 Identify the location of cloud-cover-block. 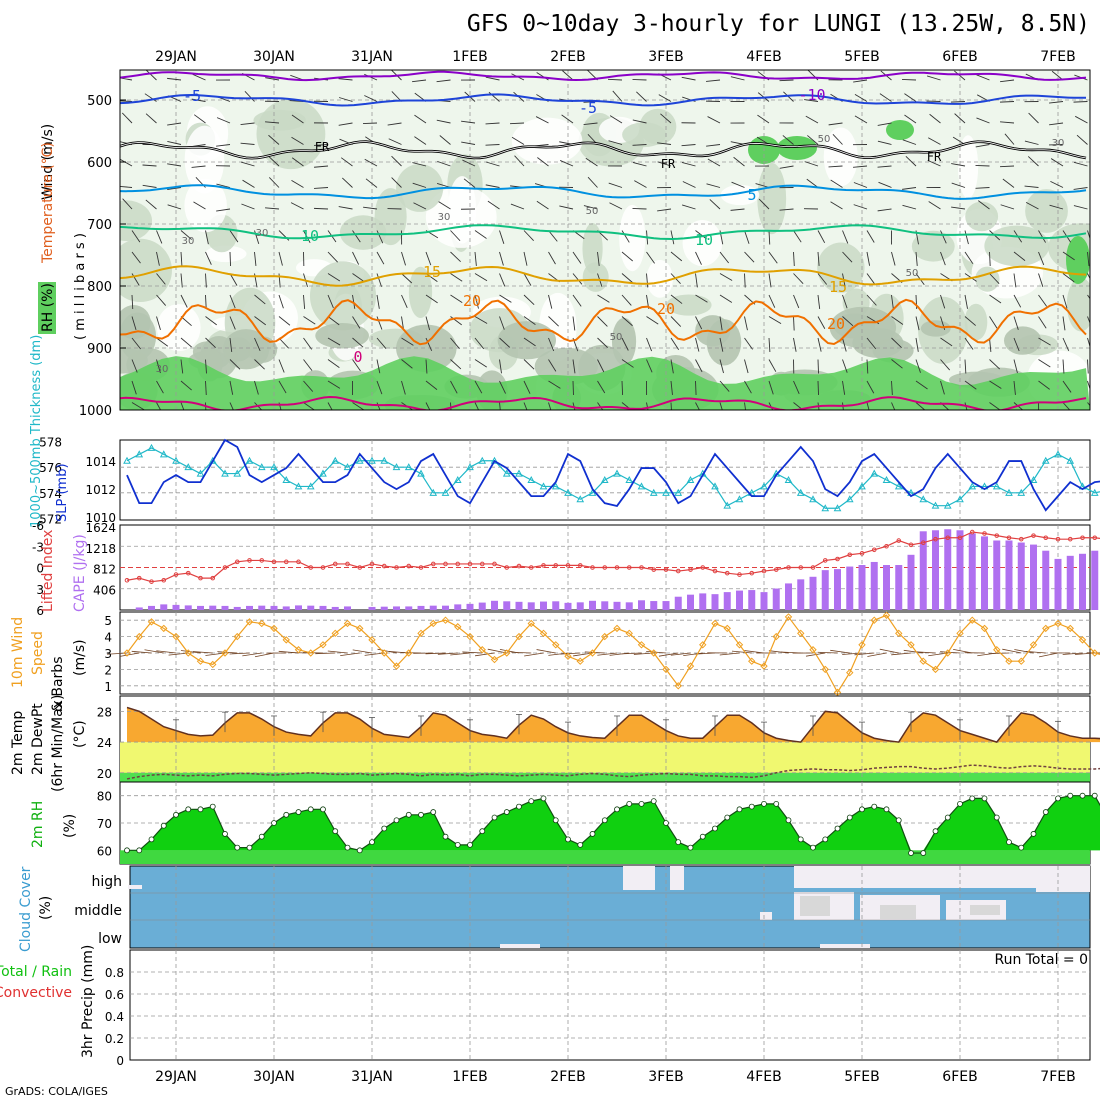
(520, 946).